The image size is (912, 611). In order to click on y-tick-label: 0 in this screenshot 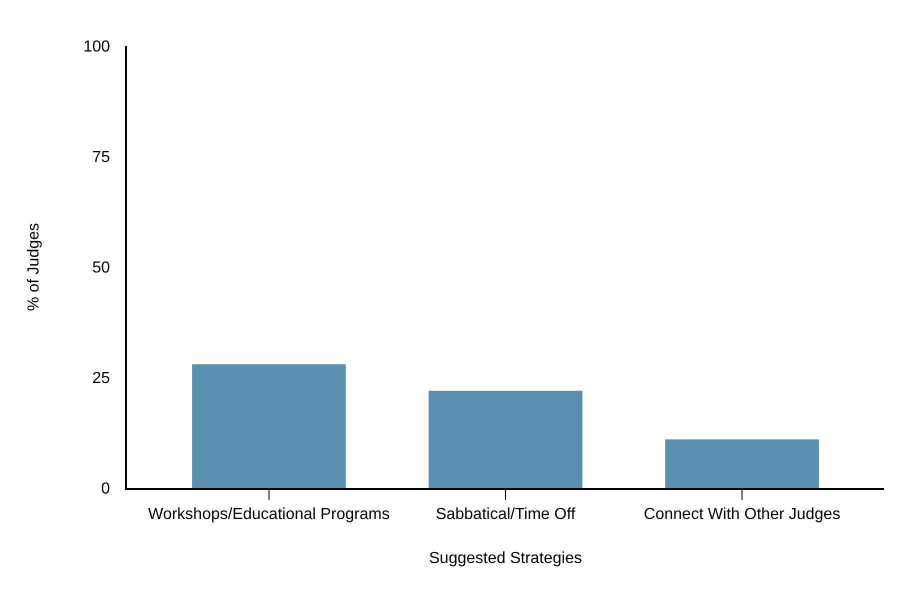, I will do `click(105, 489)`.